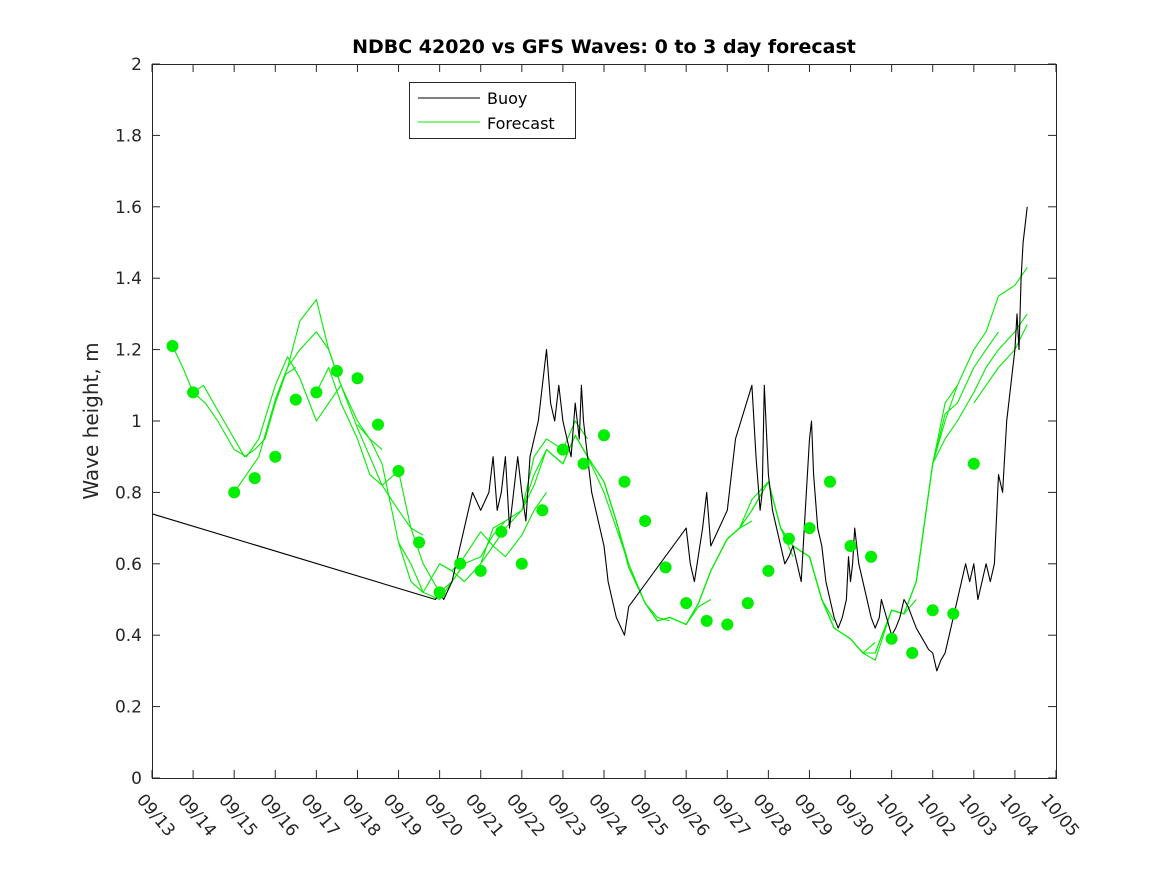  Describe the element at coordinates (91, 420) in the screenshot. I see `y-axis-label: Wave height, m` at that location.